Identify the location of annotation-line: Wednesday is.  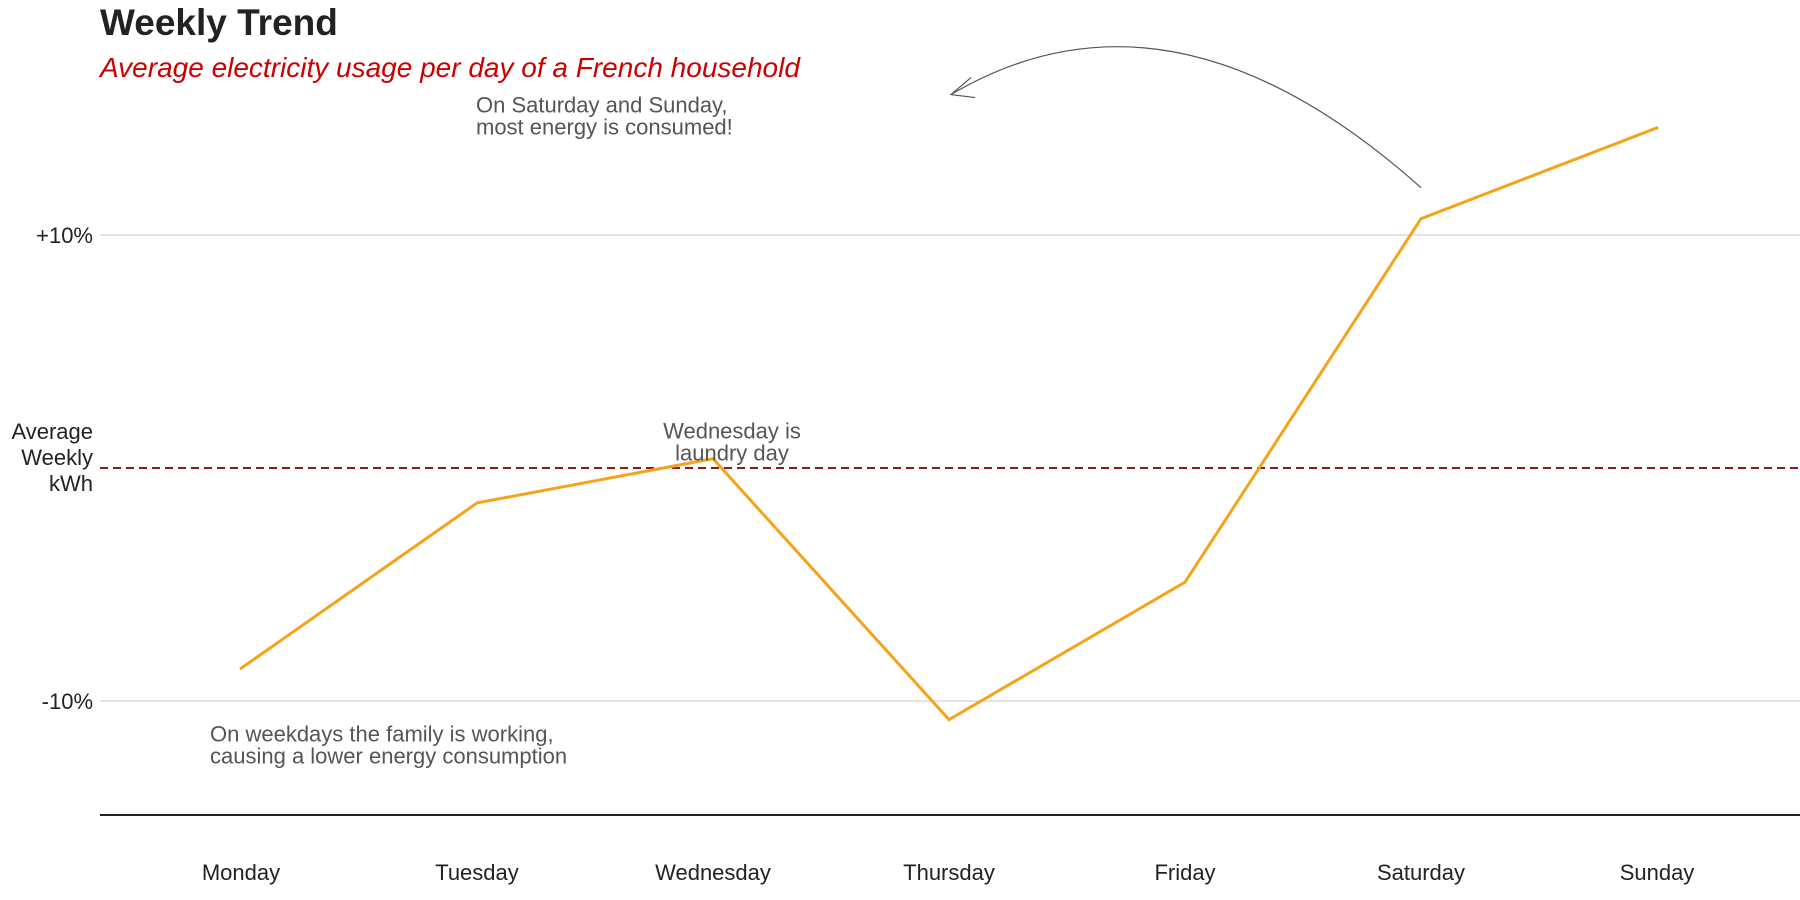
(732, 431).